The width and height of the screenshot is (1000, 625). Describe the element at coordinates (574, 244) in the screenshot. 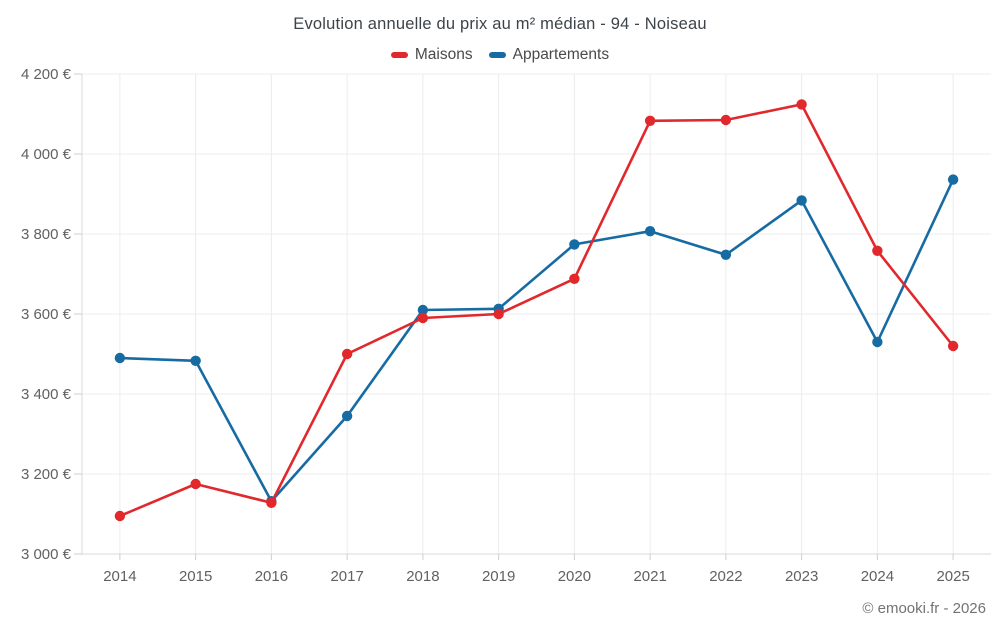

I see `data-point-appartements-2020` at that location.